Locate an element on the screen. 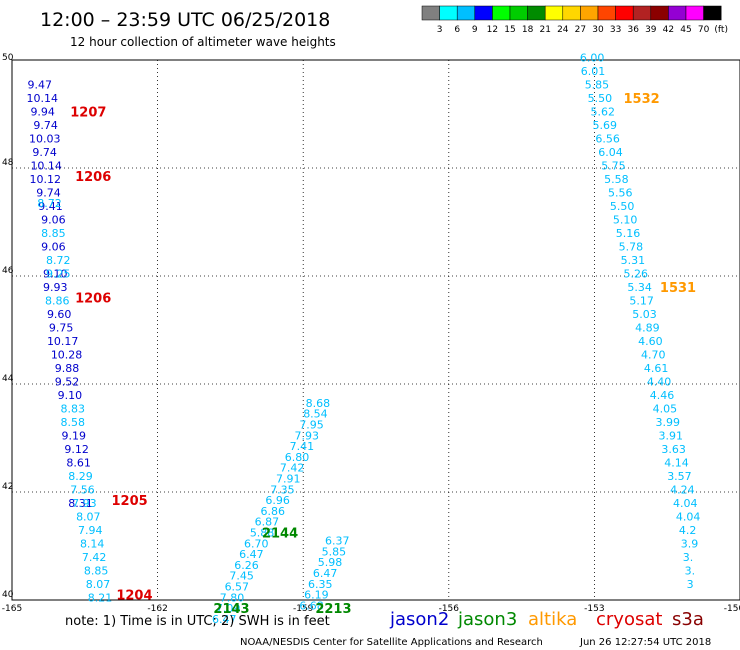 The width and height of the screenshot is (740, 650). wave-height-label: 8.86 is located at coordinates (57, 300).